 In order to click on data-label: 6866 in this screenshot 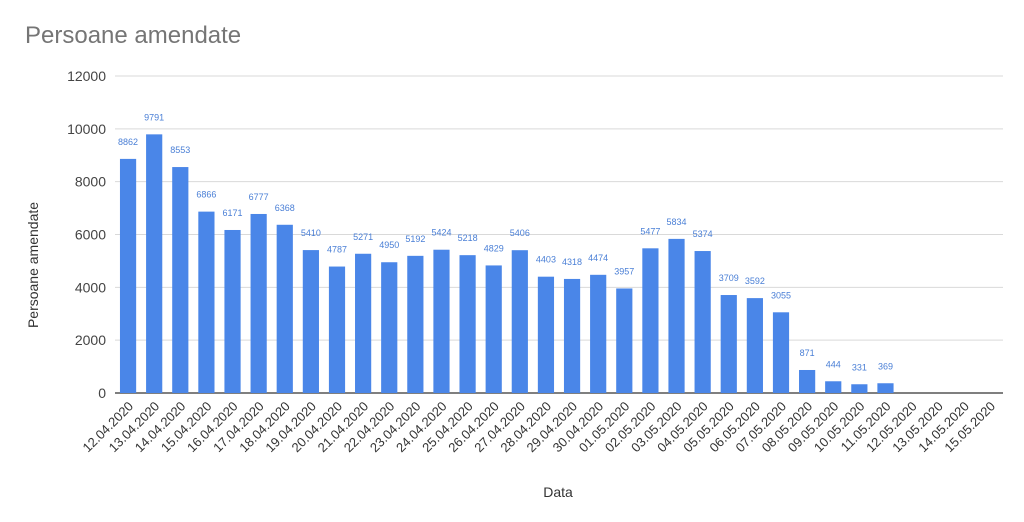, I will do `click(206, 195)`.